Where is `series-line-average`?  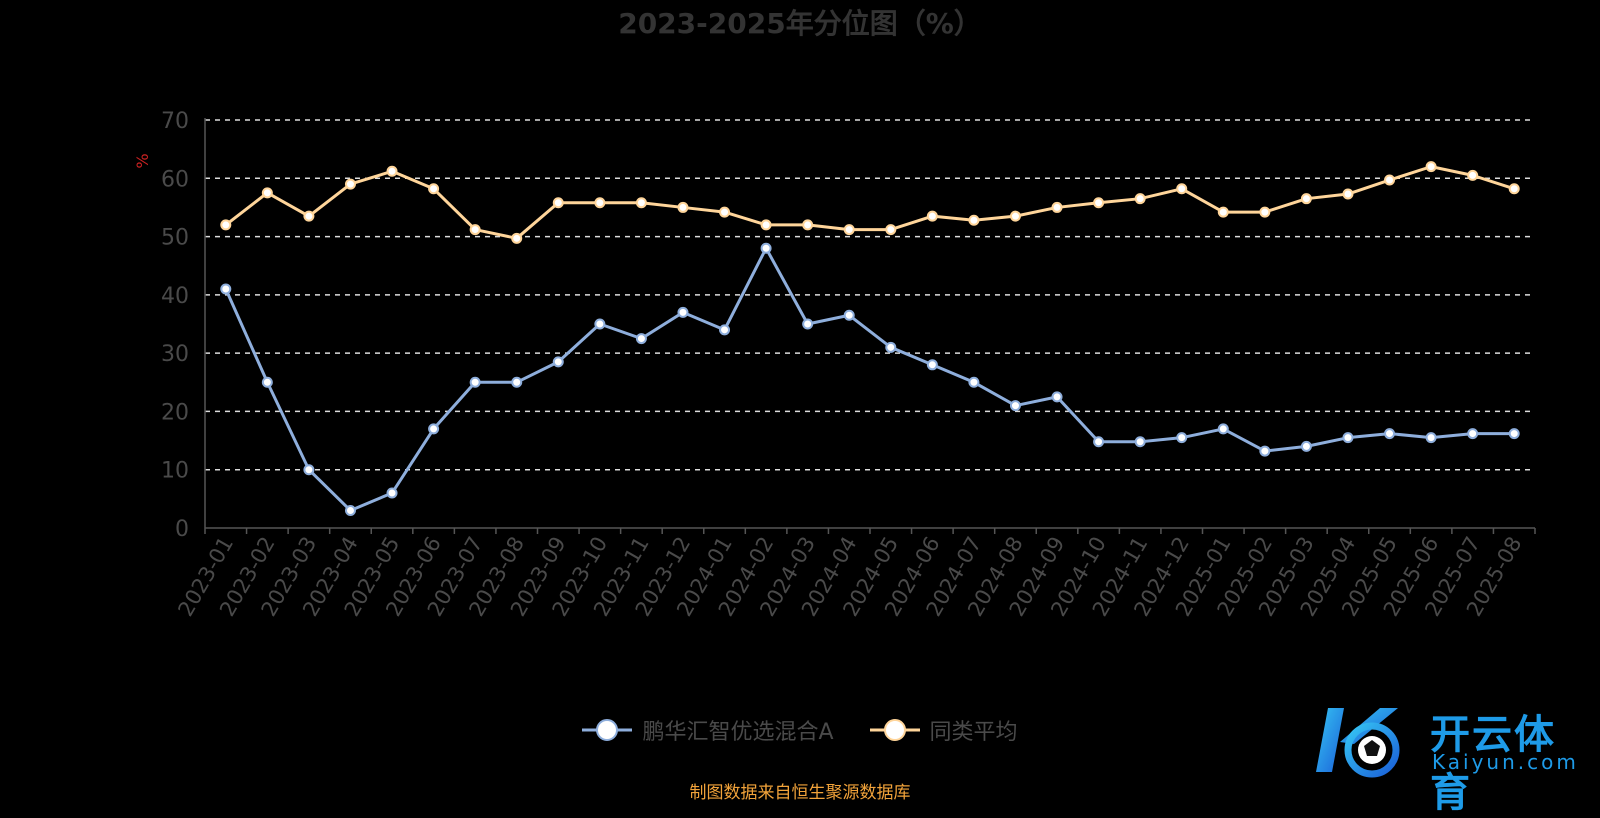 series-line-average is located at coordinates (869, 202).